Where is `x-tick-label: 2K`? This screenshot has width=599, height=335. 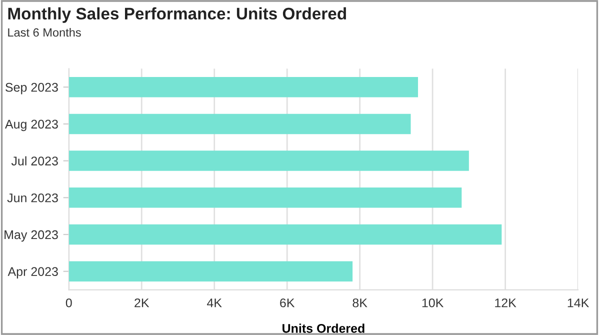
x-tick-label: 2K is located at coordinates (142, 303).